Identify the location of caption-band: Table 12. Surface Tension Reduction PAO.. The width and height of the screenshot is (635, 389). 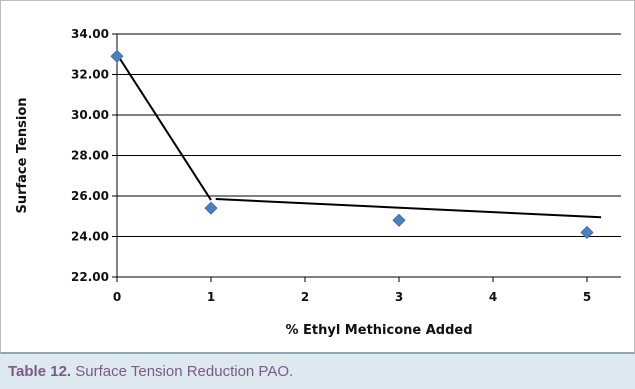
(317, 371).